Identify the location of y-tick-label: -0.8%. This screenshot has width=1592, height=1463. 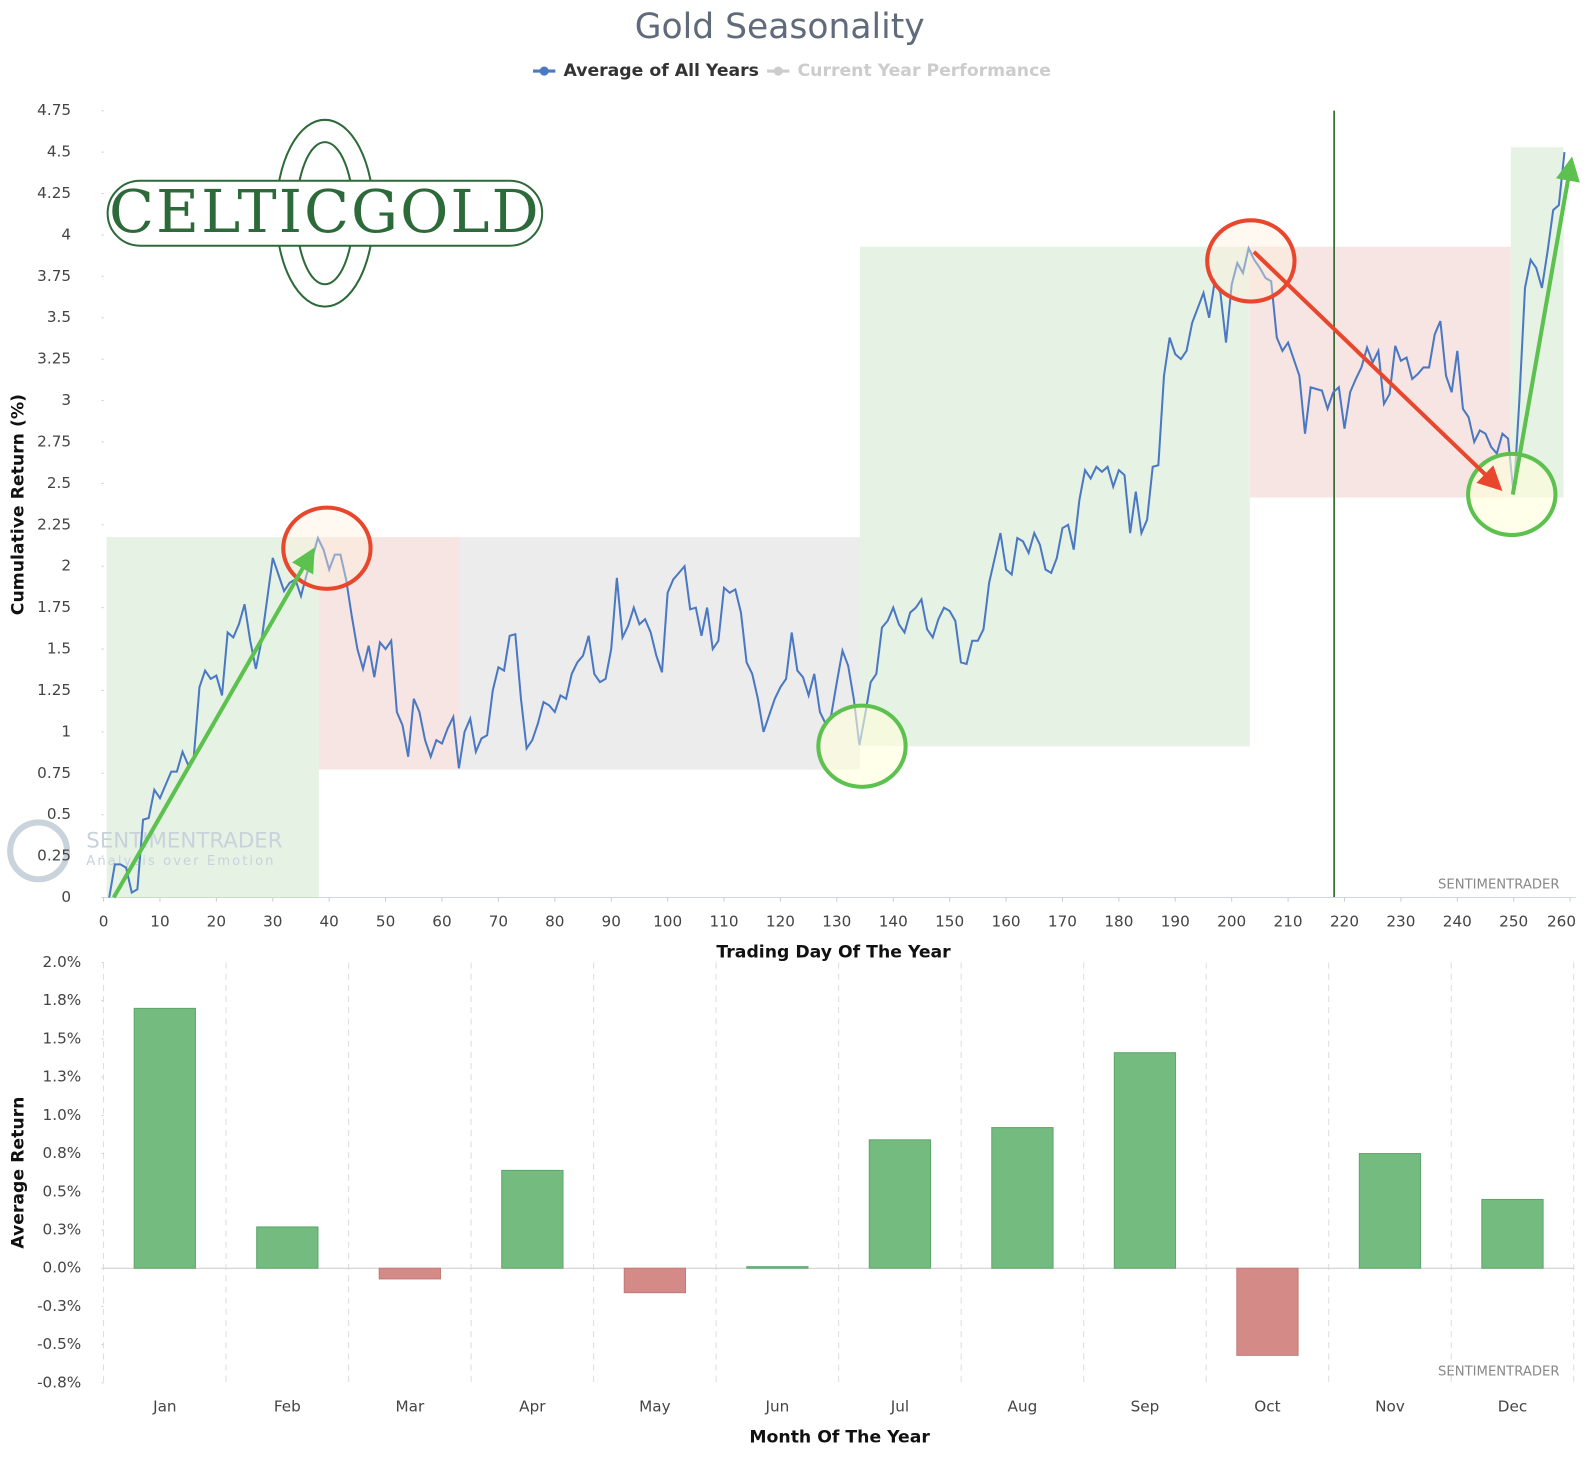
(59, 1382).